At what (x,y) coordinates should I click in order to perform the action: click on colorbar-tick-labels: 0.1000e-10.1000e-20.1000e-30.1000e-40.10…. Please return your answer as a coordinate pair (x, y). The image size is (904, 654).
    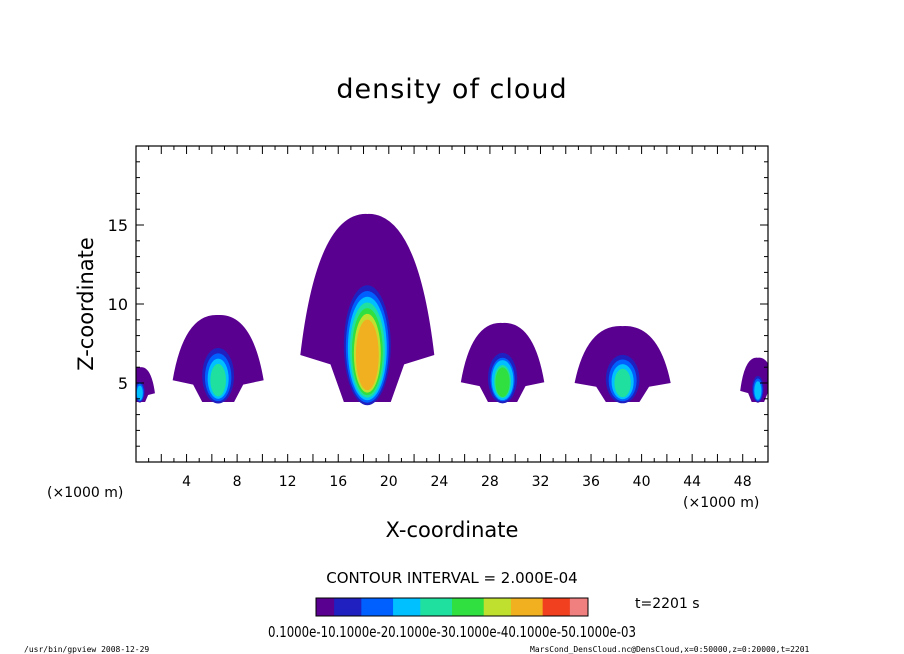
    Looking at the image, I should click on (452, 632).